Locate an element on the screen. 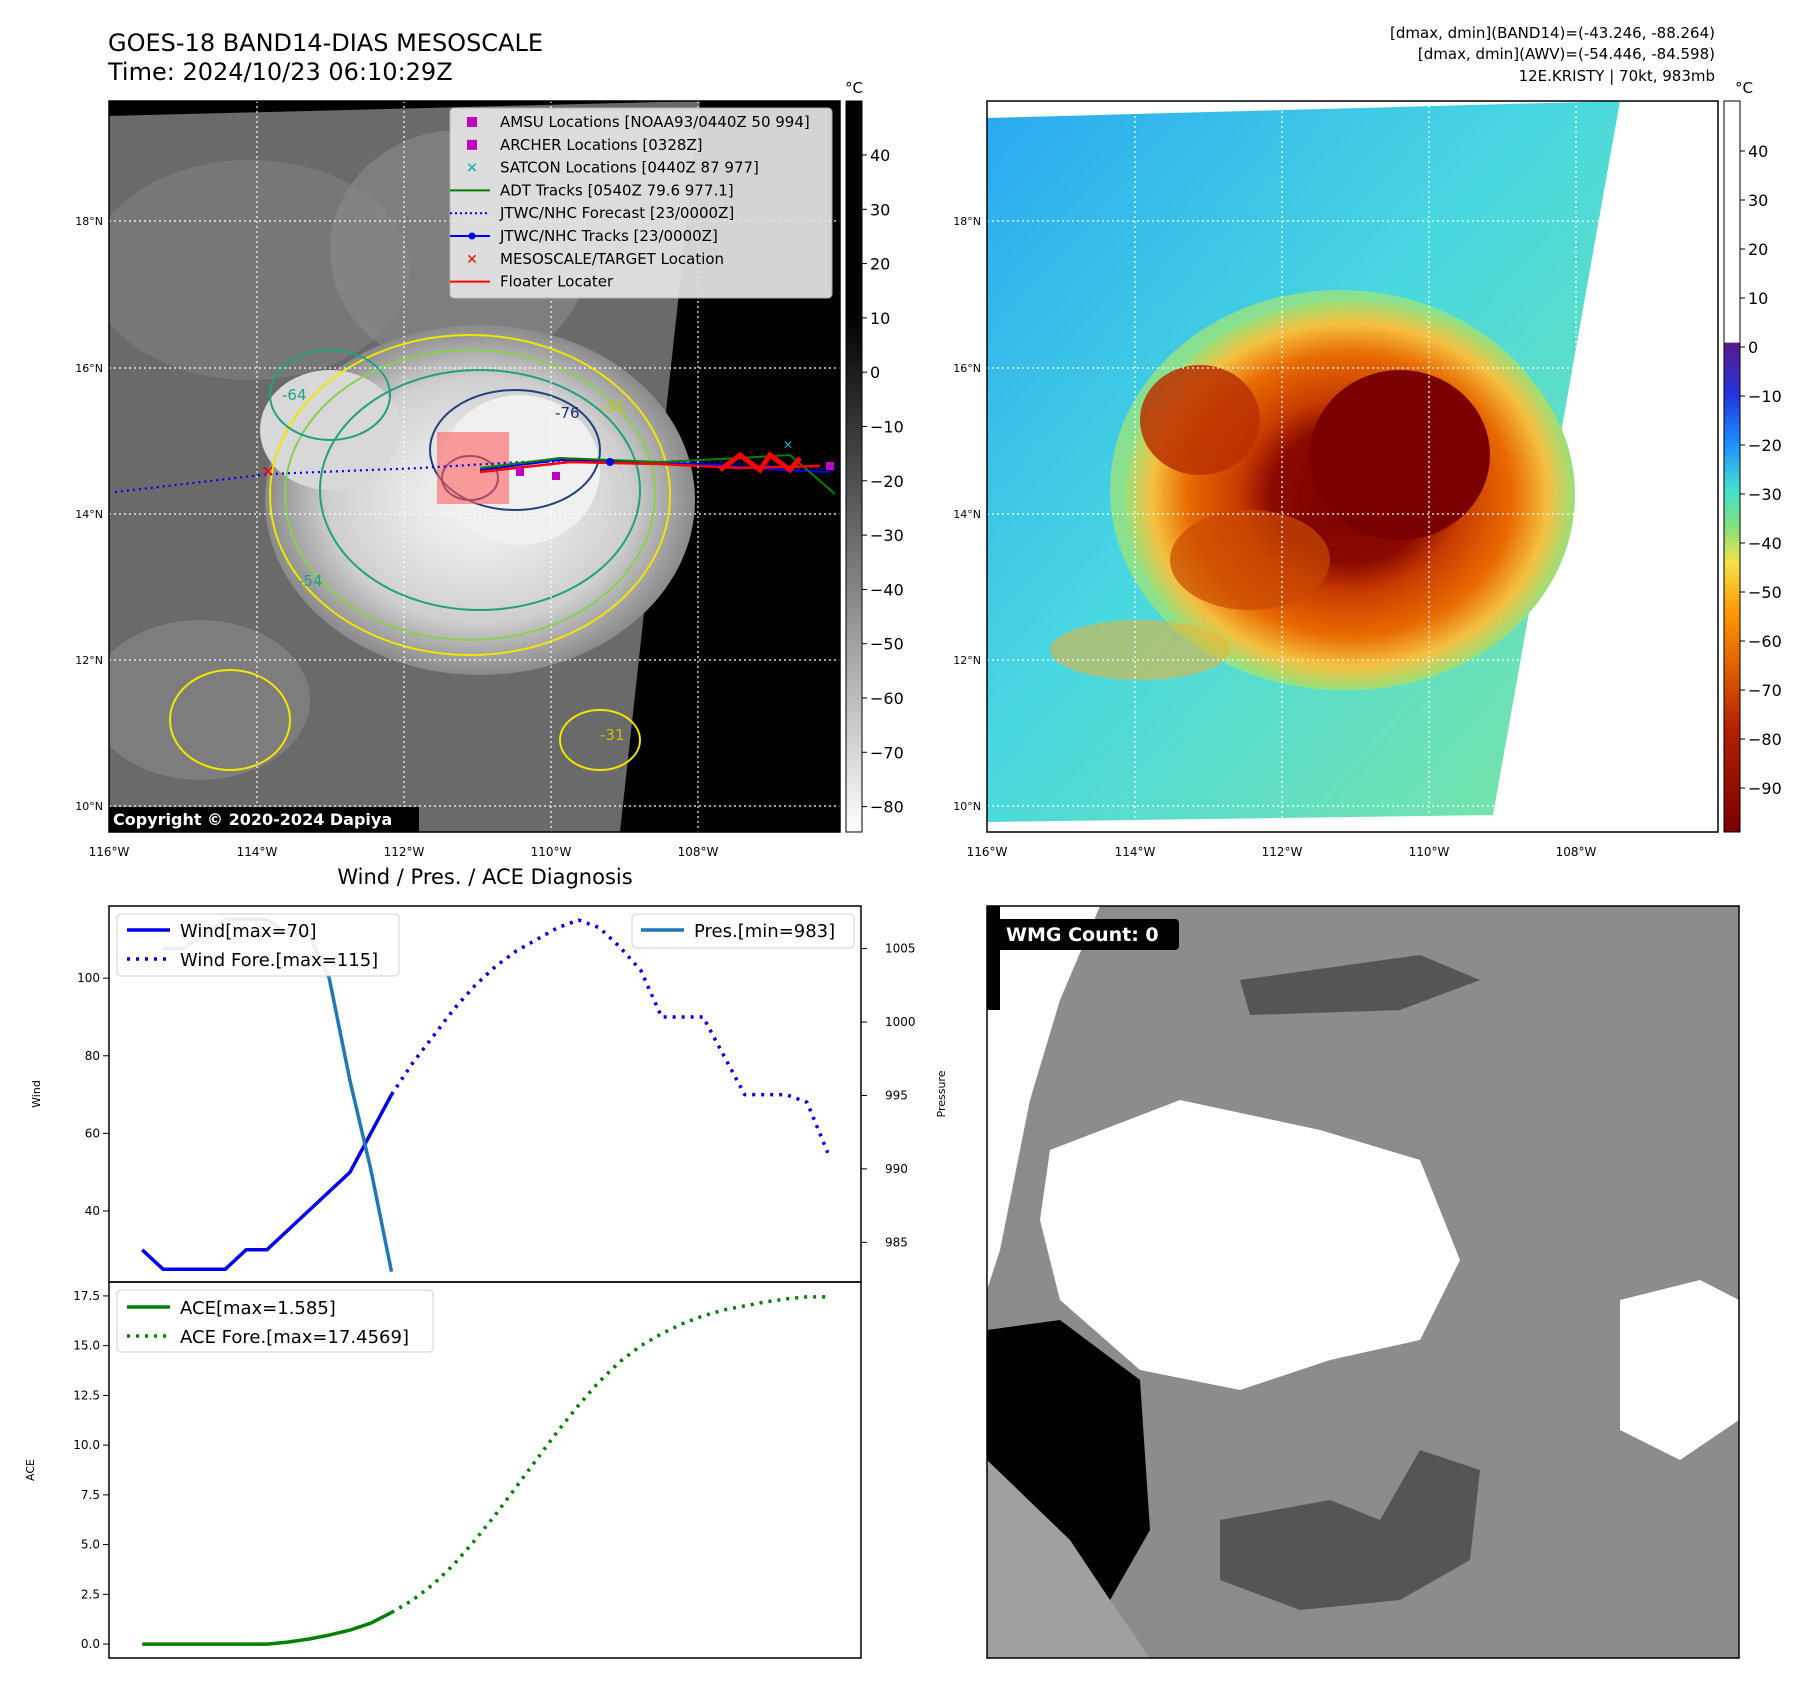  target-marker: ✕ is located at coordinates (267, 471).